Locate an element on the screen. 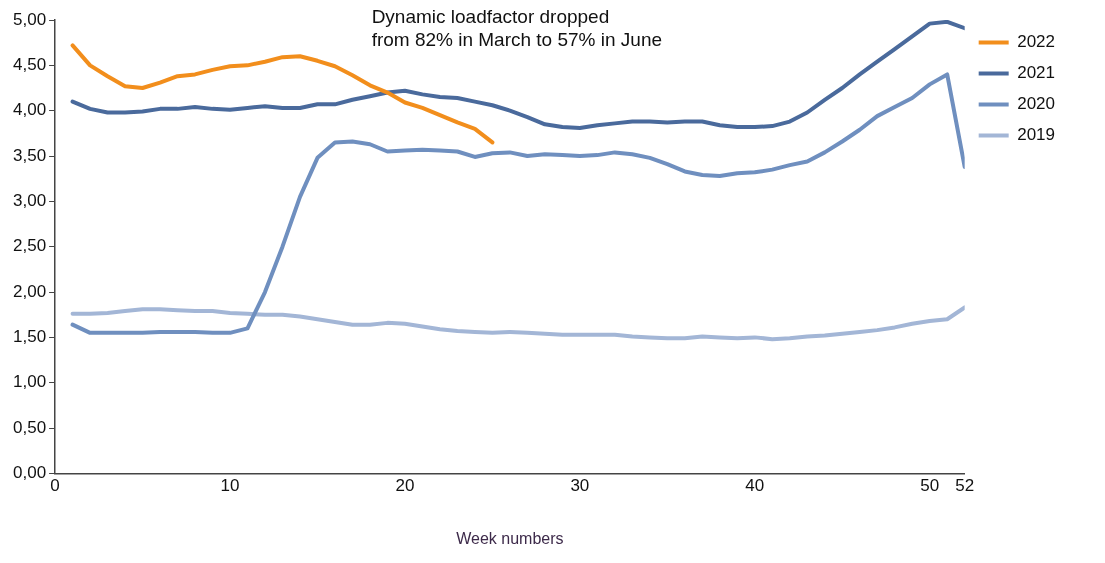  annotation: Dynamic loadfactor dropped from 82% in March to 57% in June is located at coordinates (517, 27).